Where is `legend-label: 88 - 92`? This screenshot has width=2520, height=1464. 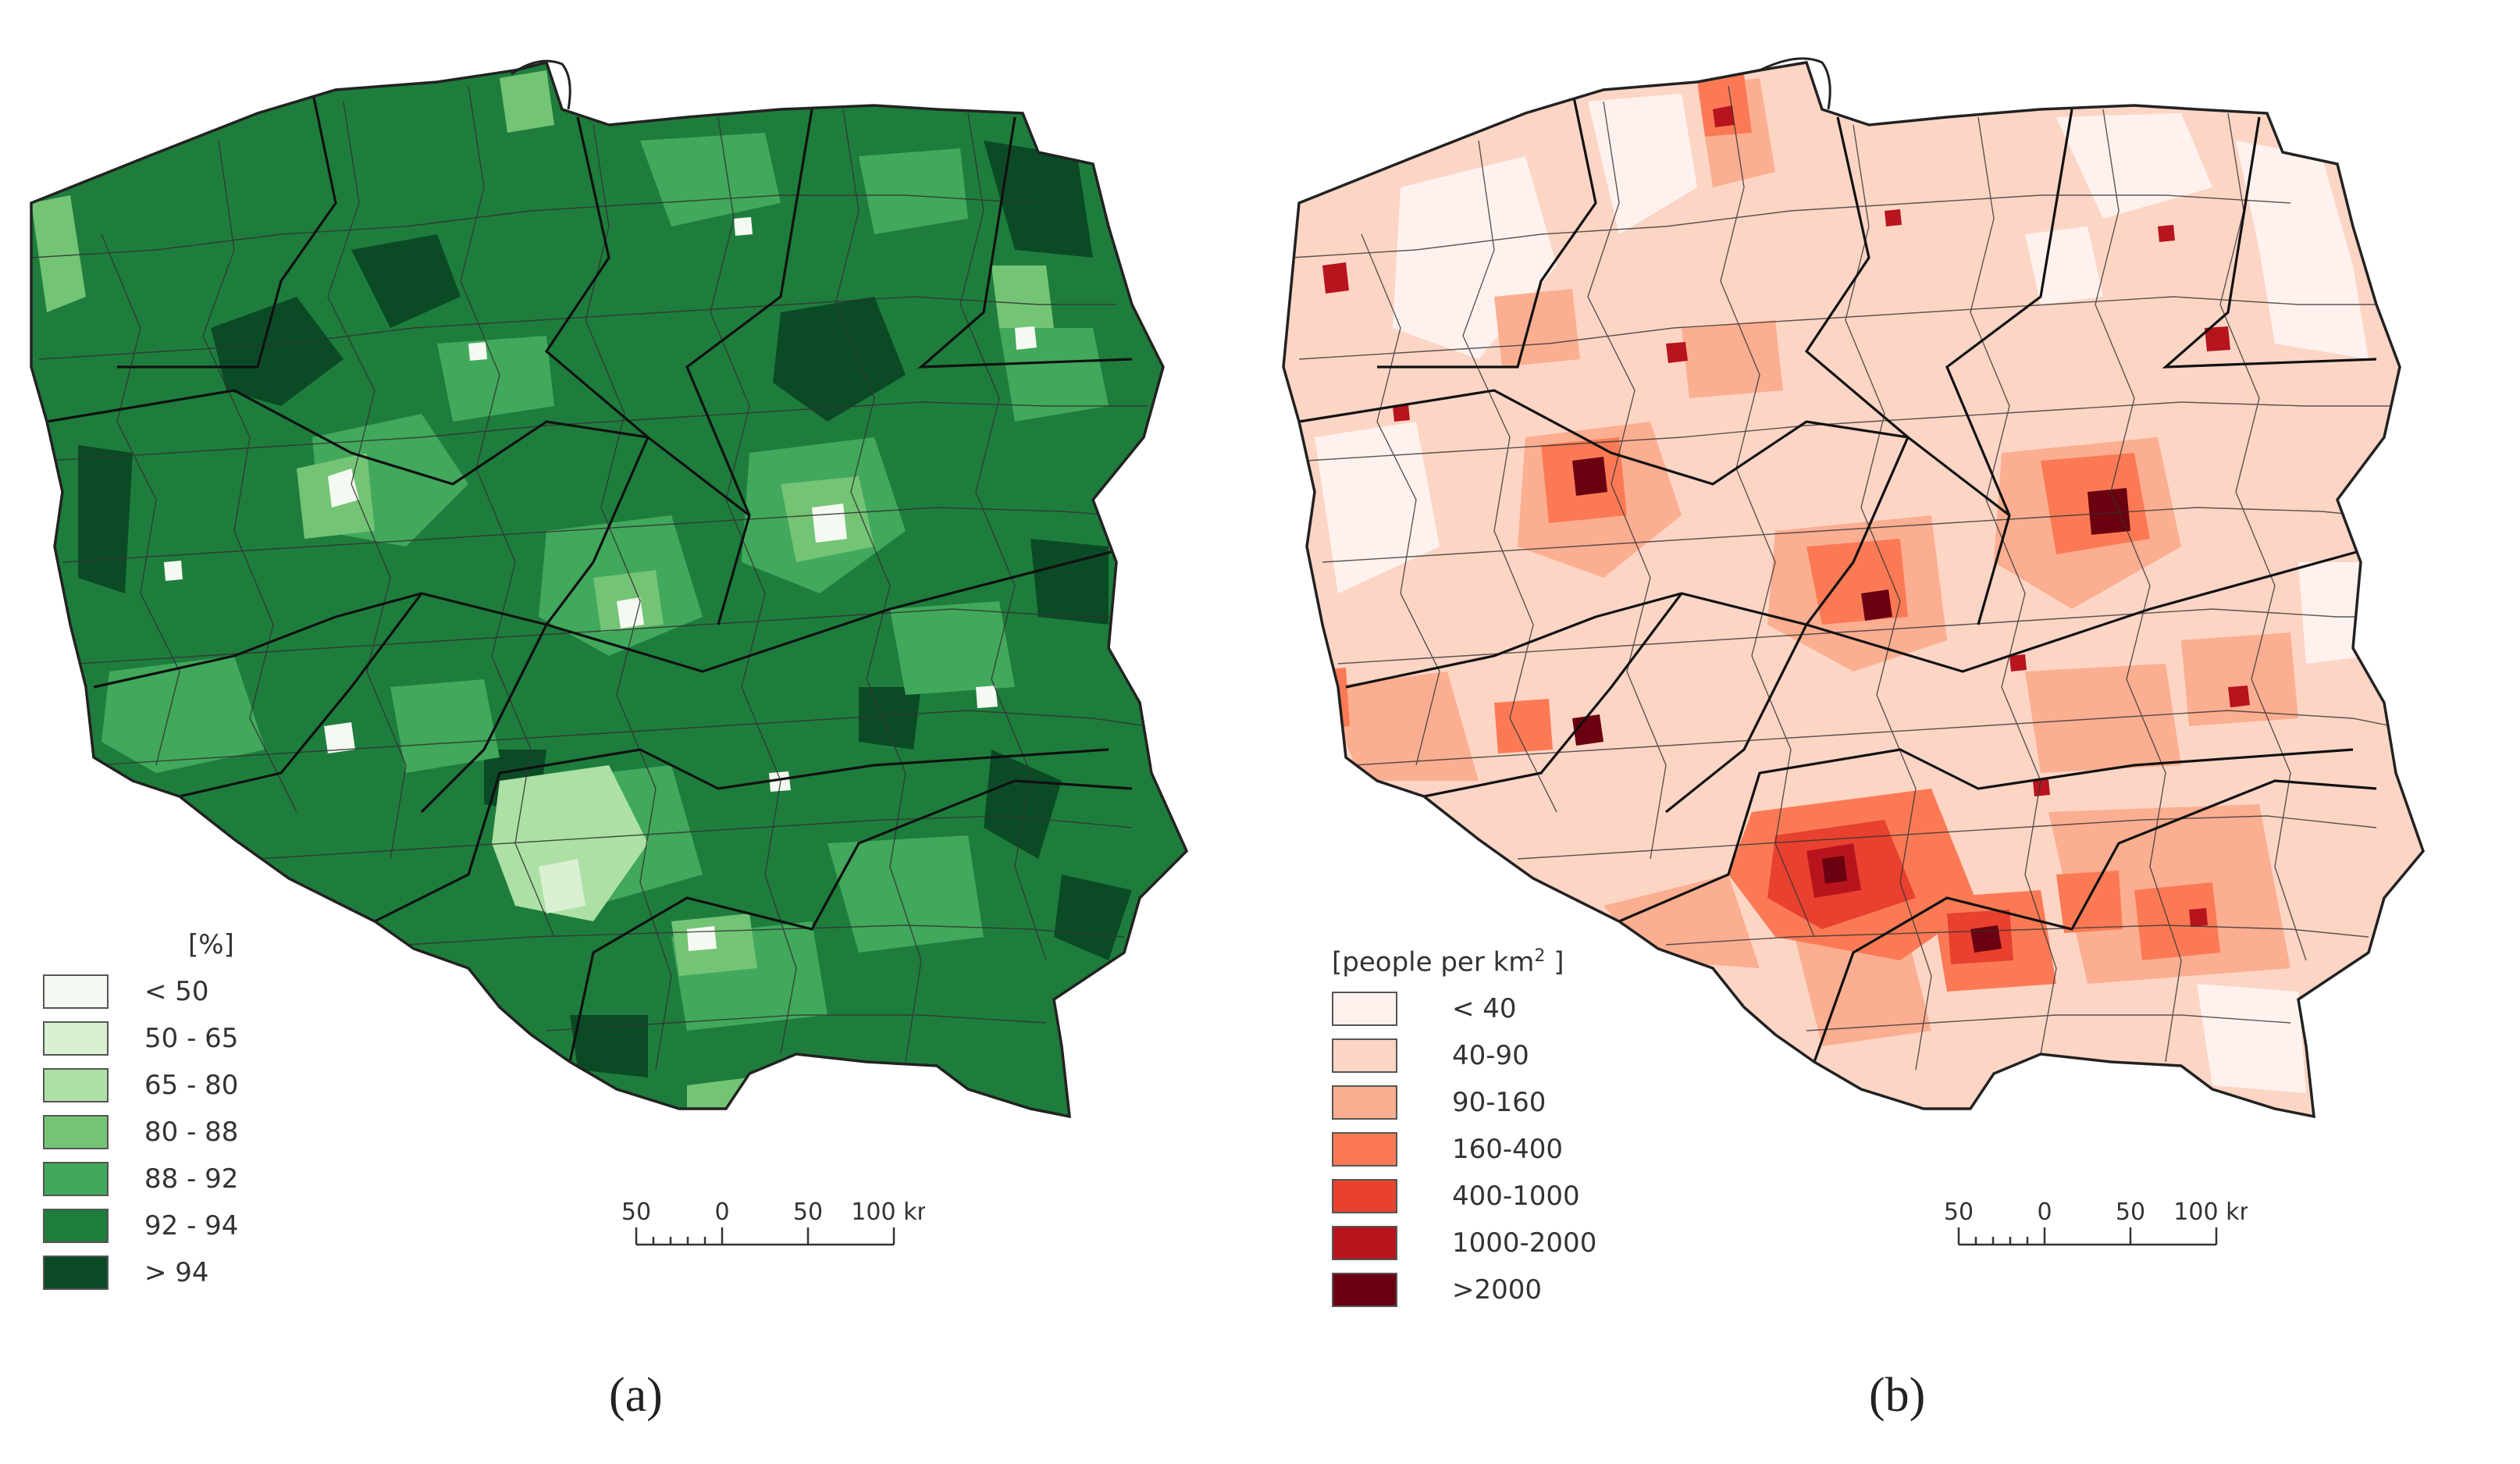
legend-label: 88 - 92 is located at coordinates (191, 1179).